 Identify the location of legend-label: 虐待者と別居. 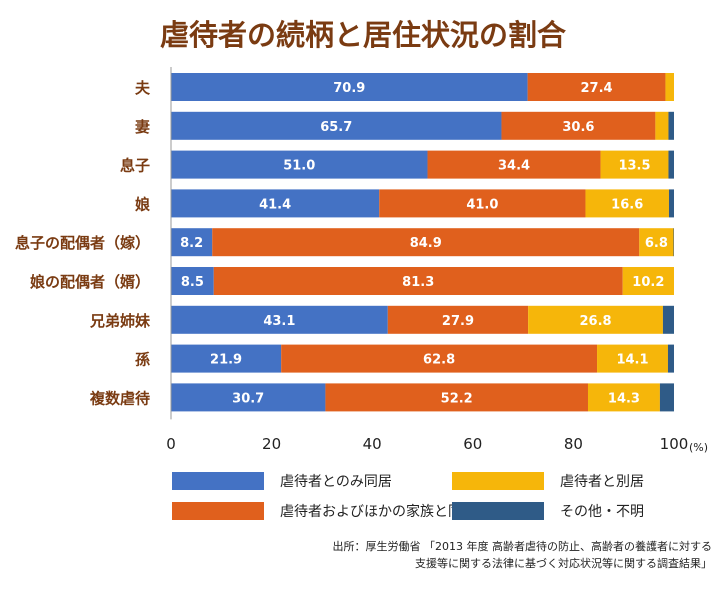
(602, 482).